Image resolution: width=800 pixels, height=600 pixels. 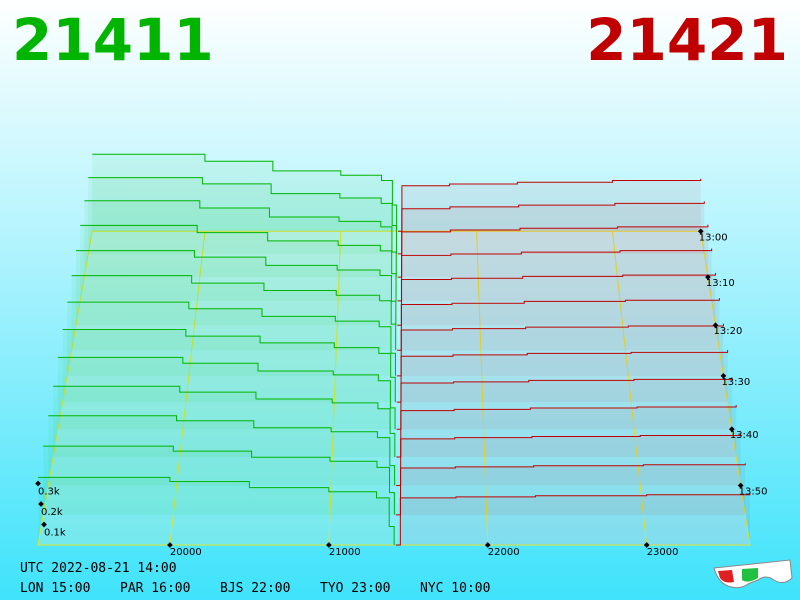 I want to click on clock: NYC 10:00, so click(x=455, y=588).